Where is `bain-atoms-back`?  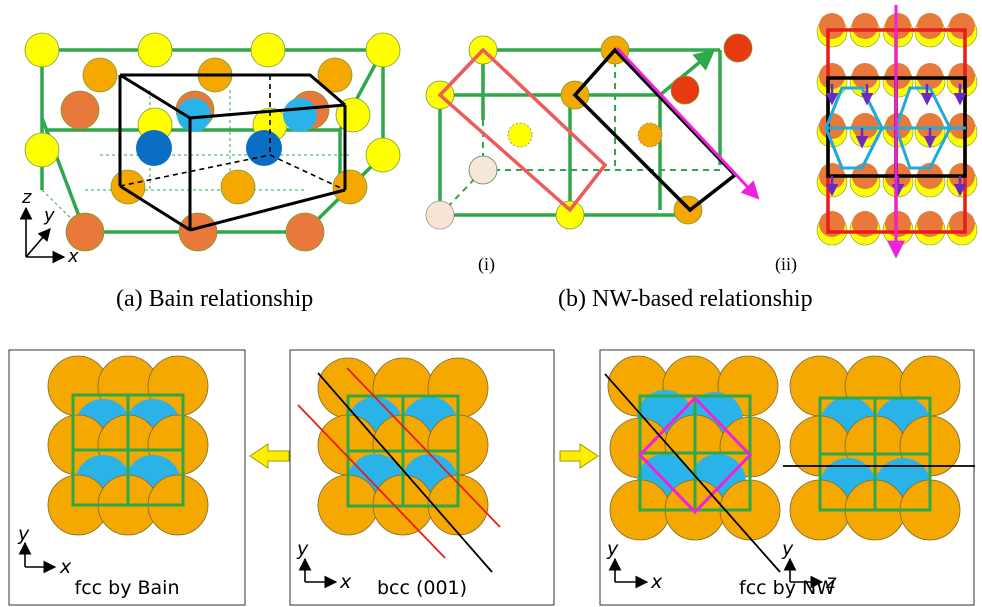 bain-atoms-back is located at coordinates (212, 102).